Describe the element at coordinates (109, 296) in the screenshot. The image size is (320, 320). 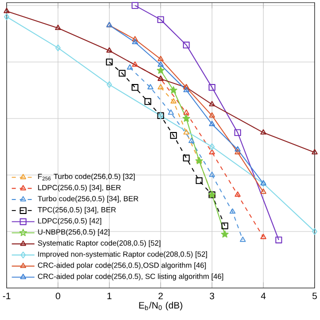
I see `x-tick-label: 1` at that location.